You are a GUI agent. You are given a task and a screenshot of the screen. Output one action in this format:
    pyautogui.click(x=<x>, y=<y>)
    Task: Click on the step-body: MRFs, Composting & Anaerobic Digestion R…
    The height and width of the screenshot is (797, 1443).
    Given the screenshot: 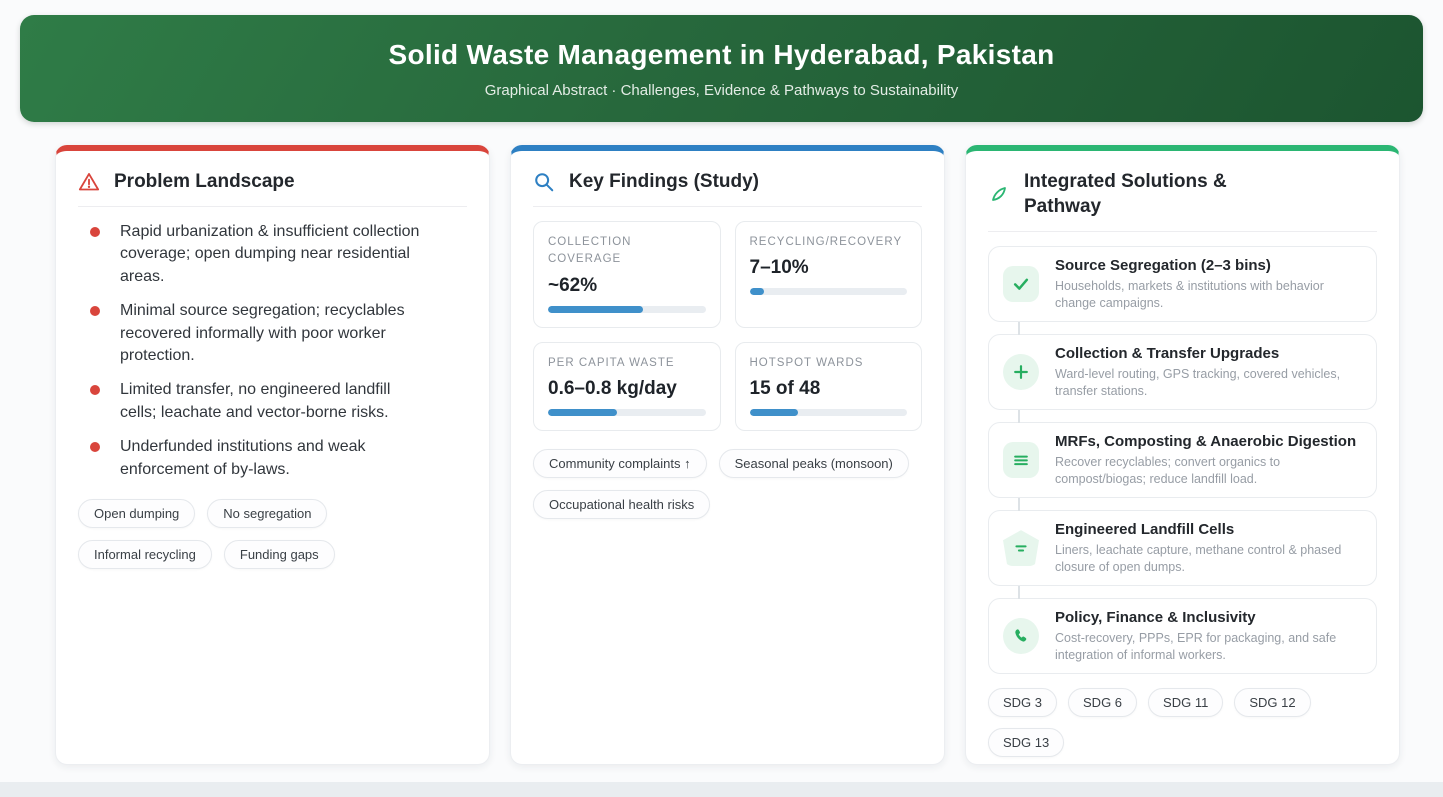 What is the action you would take?
    pyautogui.click(x=1208, y=460)
    